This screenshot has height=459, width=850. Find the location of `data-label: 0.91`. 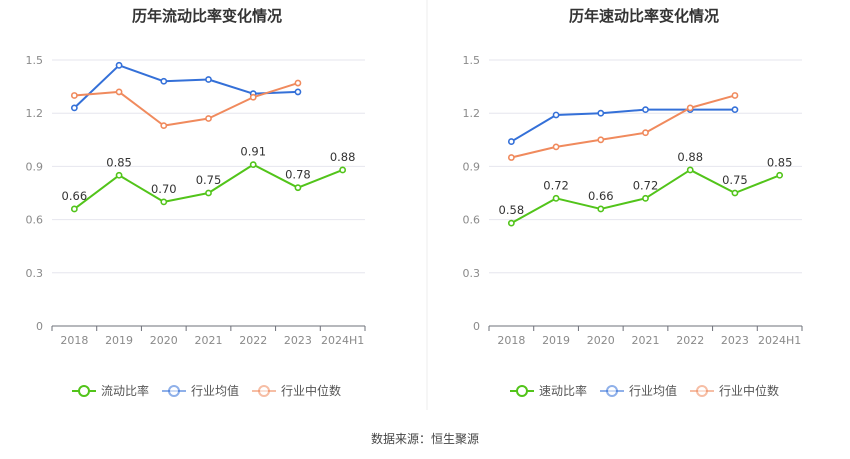

data-label: 0.91 is located at coordinates (253, 152).